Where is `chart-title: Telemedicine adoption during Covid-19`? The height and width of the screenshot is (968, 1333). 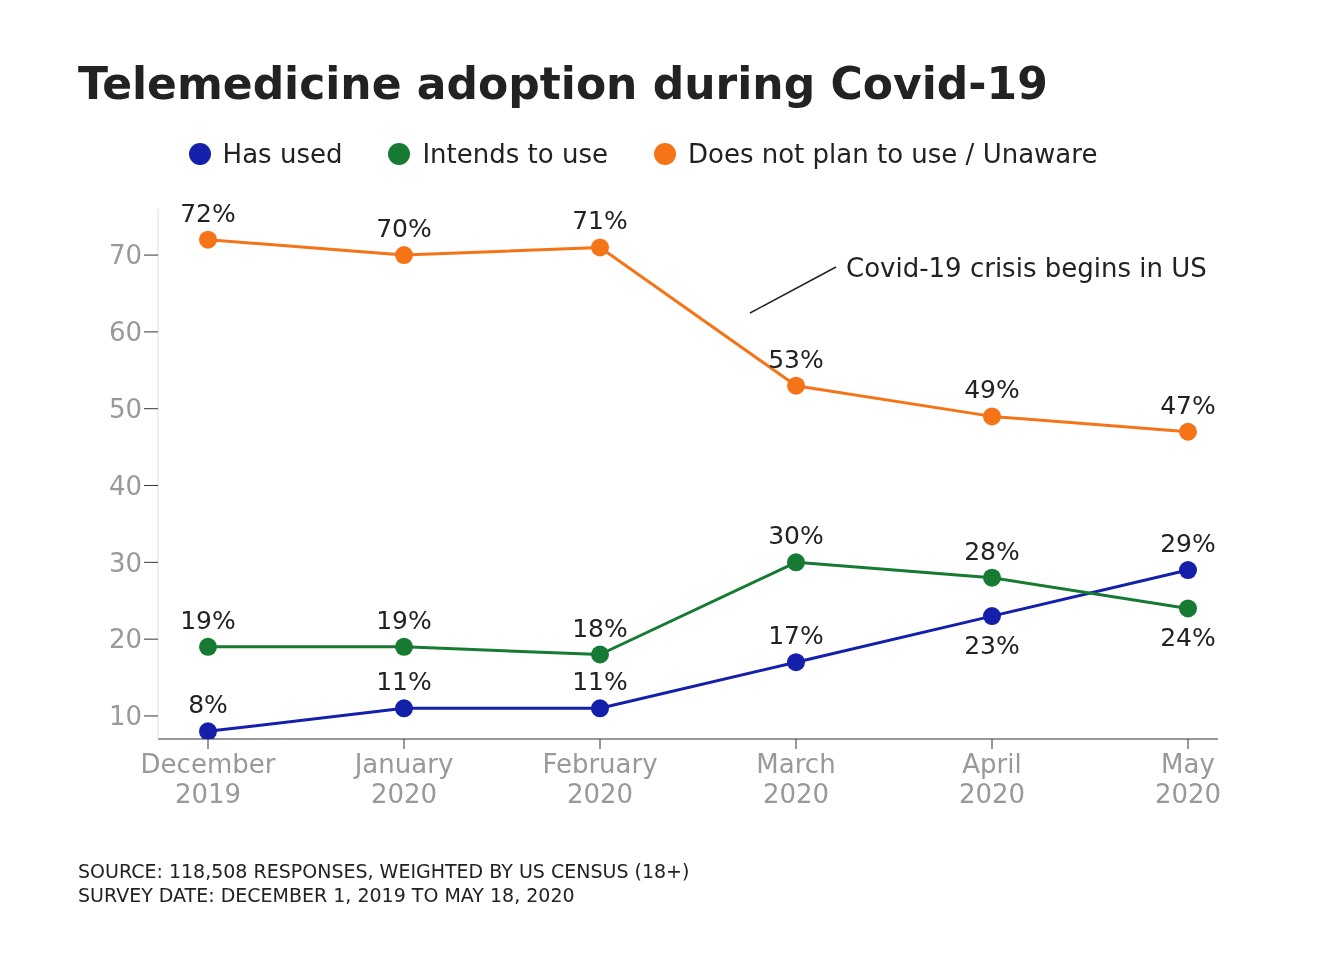
chart-title: Telemedicine adoption during Covid-19 is located at coordinates (563, 84).